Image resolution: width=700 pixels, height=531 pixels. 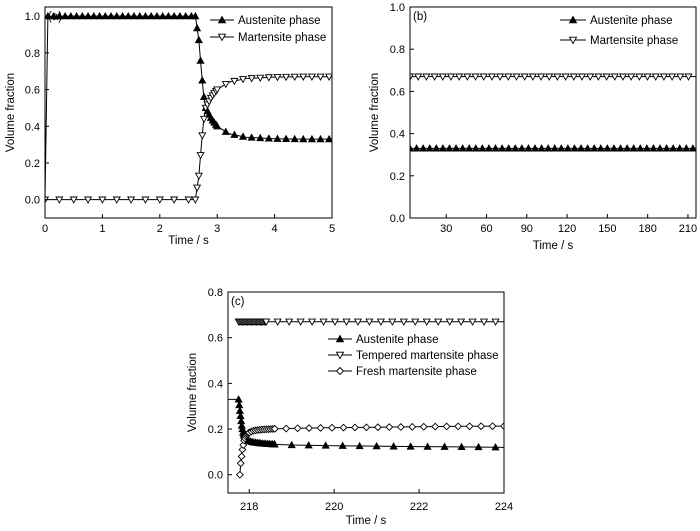 I want to click on x-tick-label: 150, so click(x=607, y=229).